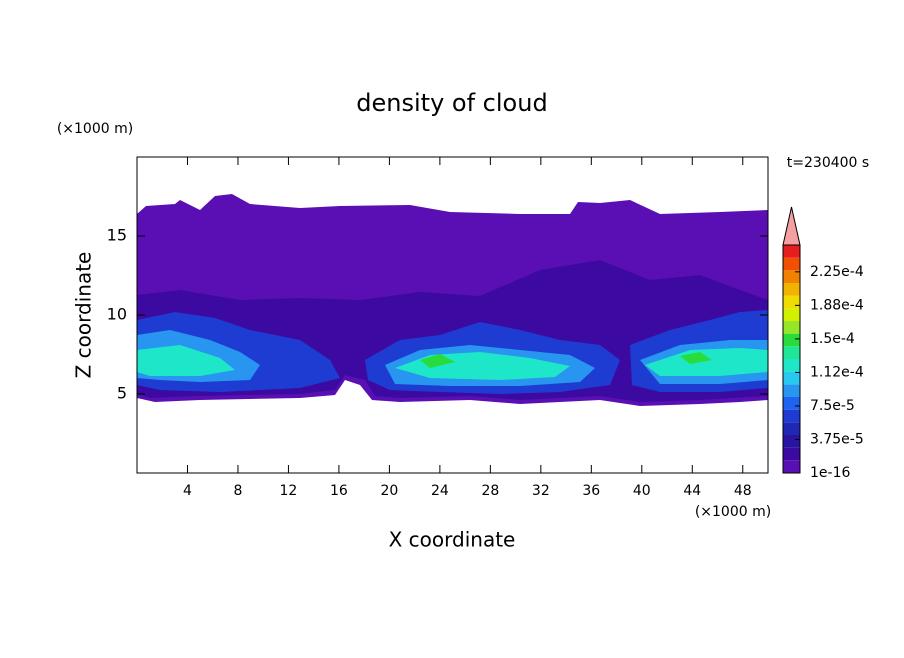  I want to click on colorbar-tick-label: 1.5e-4, so click(832, 339).